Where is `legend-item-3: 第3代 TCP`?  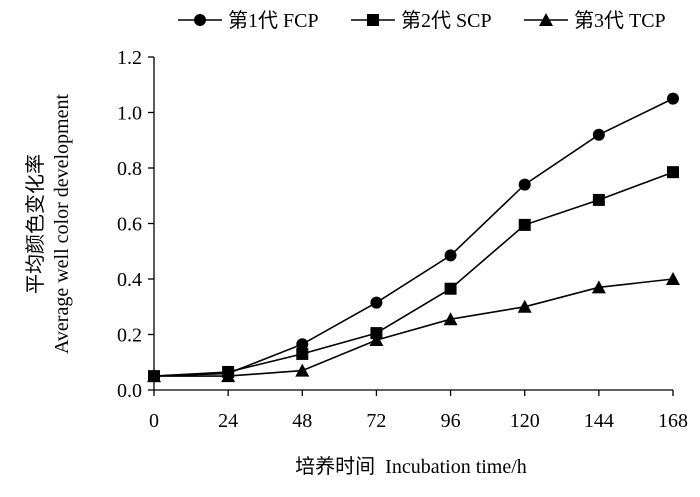 legend-item-3: 第3代 TCP is located at coordinates (595, 20).